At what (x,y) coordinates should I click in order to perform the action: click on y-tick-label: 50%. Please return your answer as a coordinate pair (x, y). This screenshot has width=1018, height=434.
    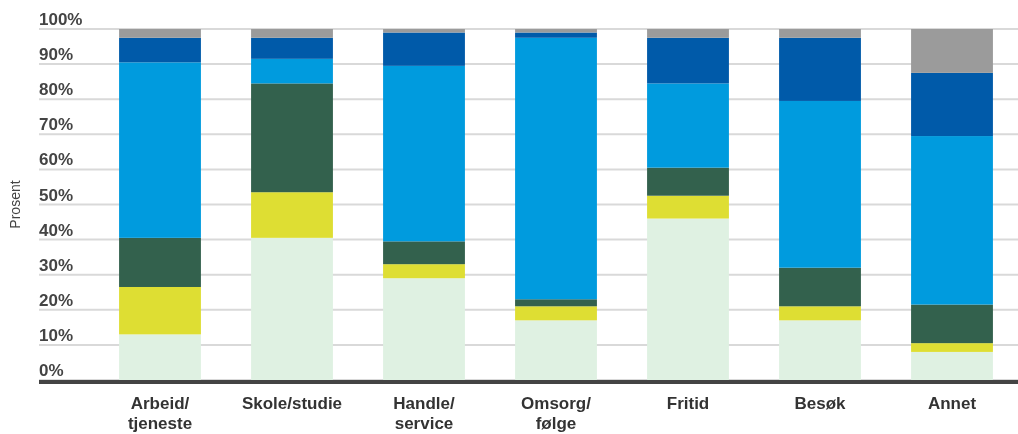
    Looking at the image, I should click on (56, 195).